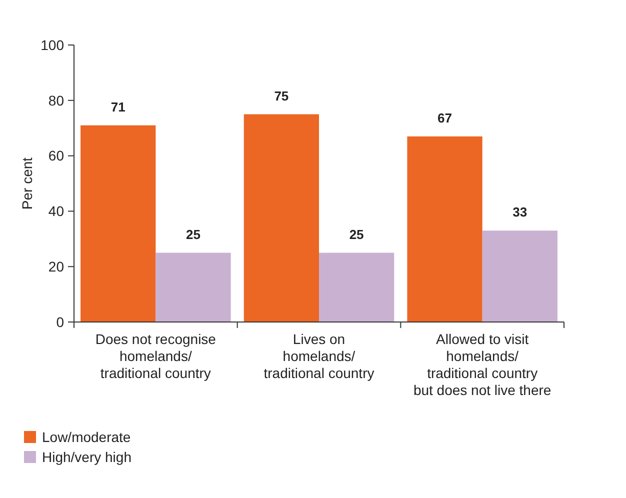 This screenshot has height=498, width=626. What do you see at coordinates (482, 364) in the screenshot?
I see `x-tick-label: Allowed to visit homelands/ traditional country but does not live there` at bounding box center [482, 364].